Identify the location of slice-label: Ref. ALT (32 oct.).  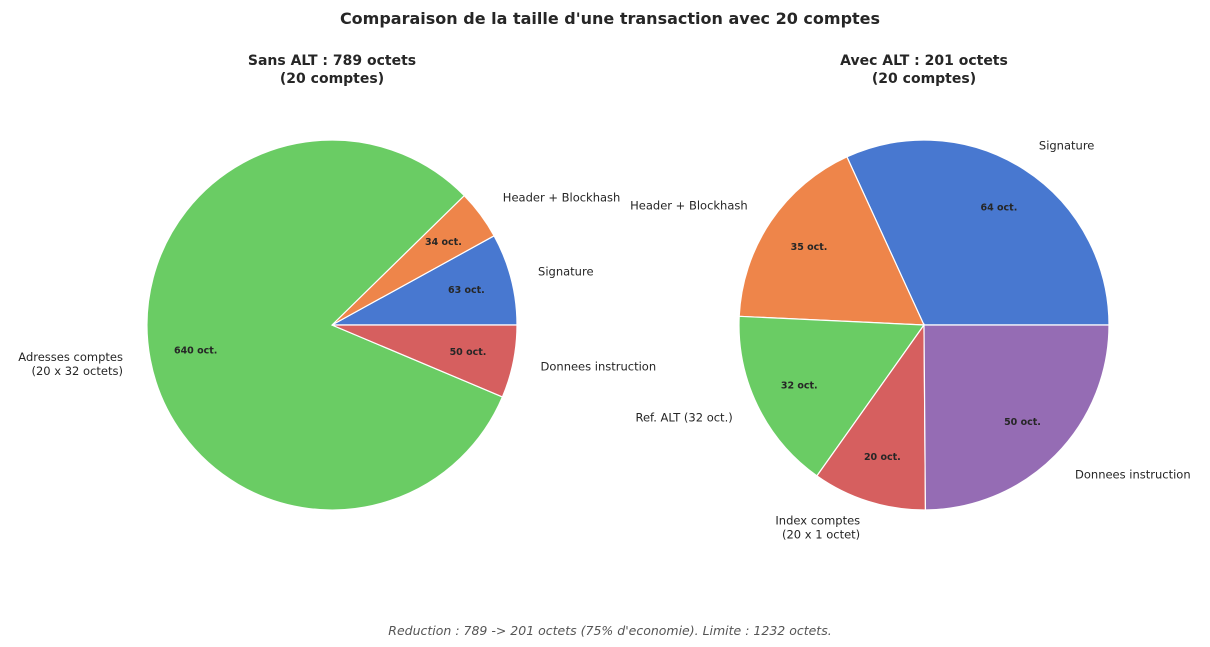
(683, 418).